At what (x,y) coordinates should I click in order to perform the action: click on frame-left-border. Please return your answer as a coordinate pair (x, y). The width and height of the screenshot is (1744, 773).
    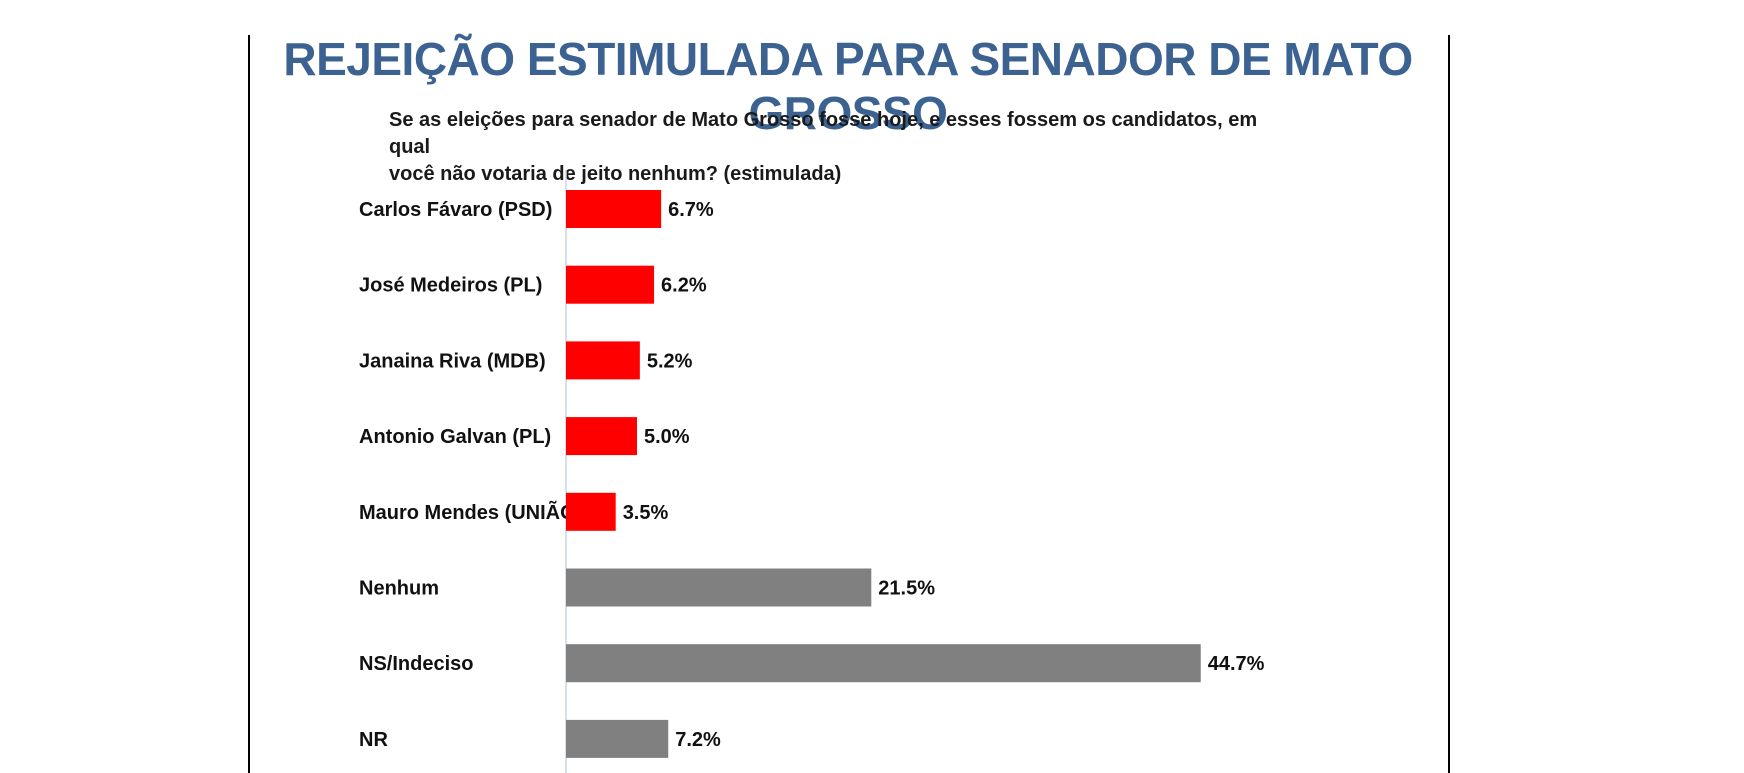
    Looking at the image, I should click on (249, 404).